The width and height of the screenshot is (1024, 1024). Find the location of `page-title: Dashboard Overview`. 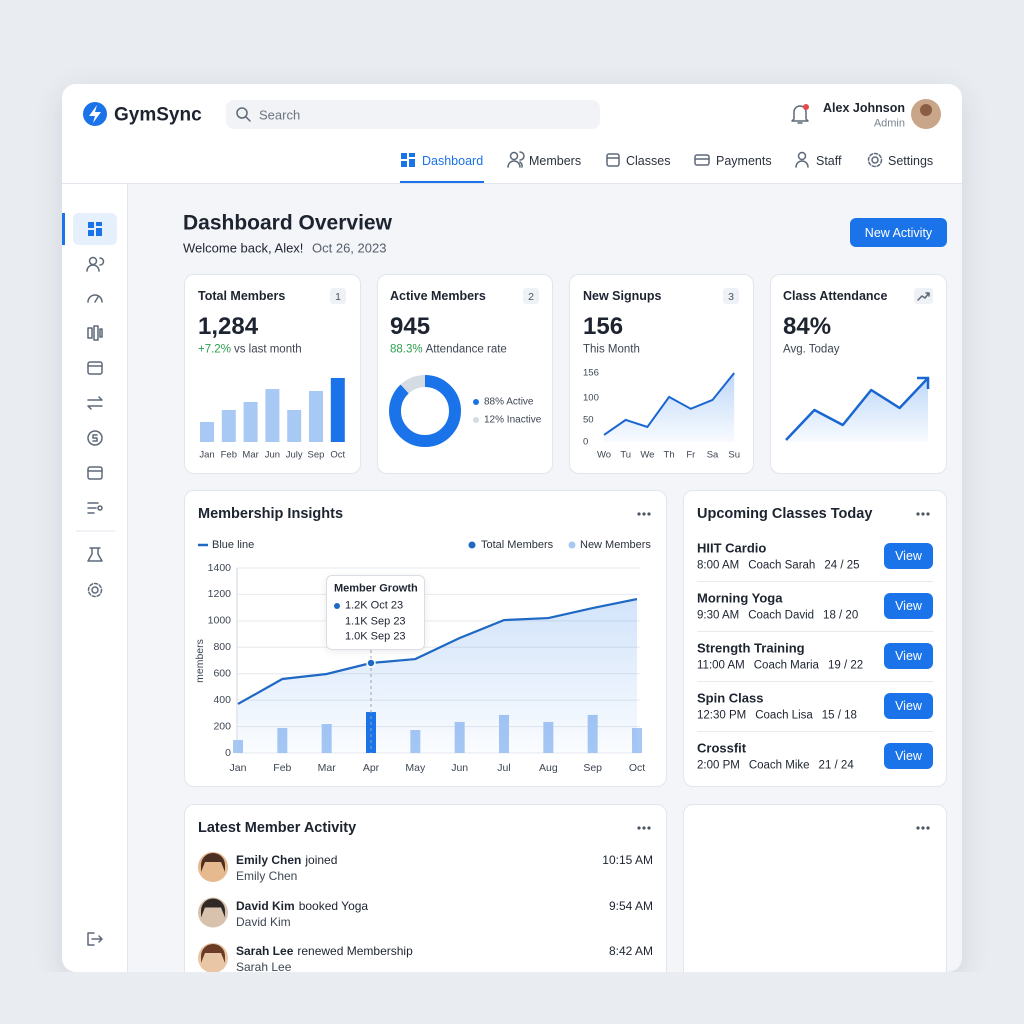

page-title: Dashboard Overview is located at coordinates (287, 223).